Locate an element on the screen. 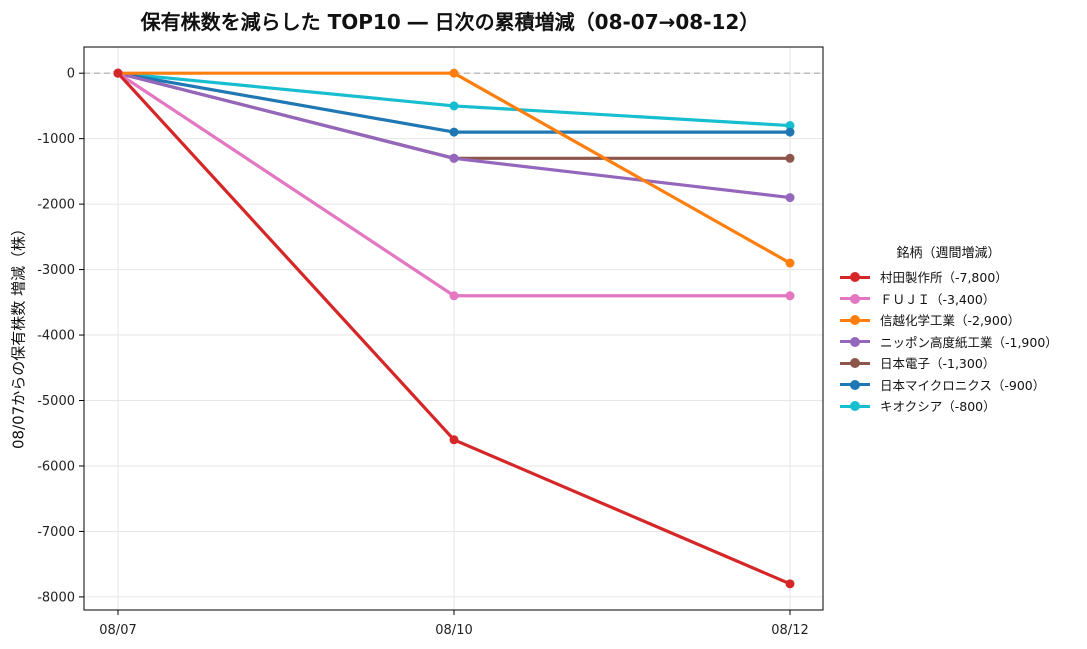 Image resolution: width=1087 pixels, height=649 pixels. legend-title: 銘柄（週間増減） is located at coordinates (948, 253).